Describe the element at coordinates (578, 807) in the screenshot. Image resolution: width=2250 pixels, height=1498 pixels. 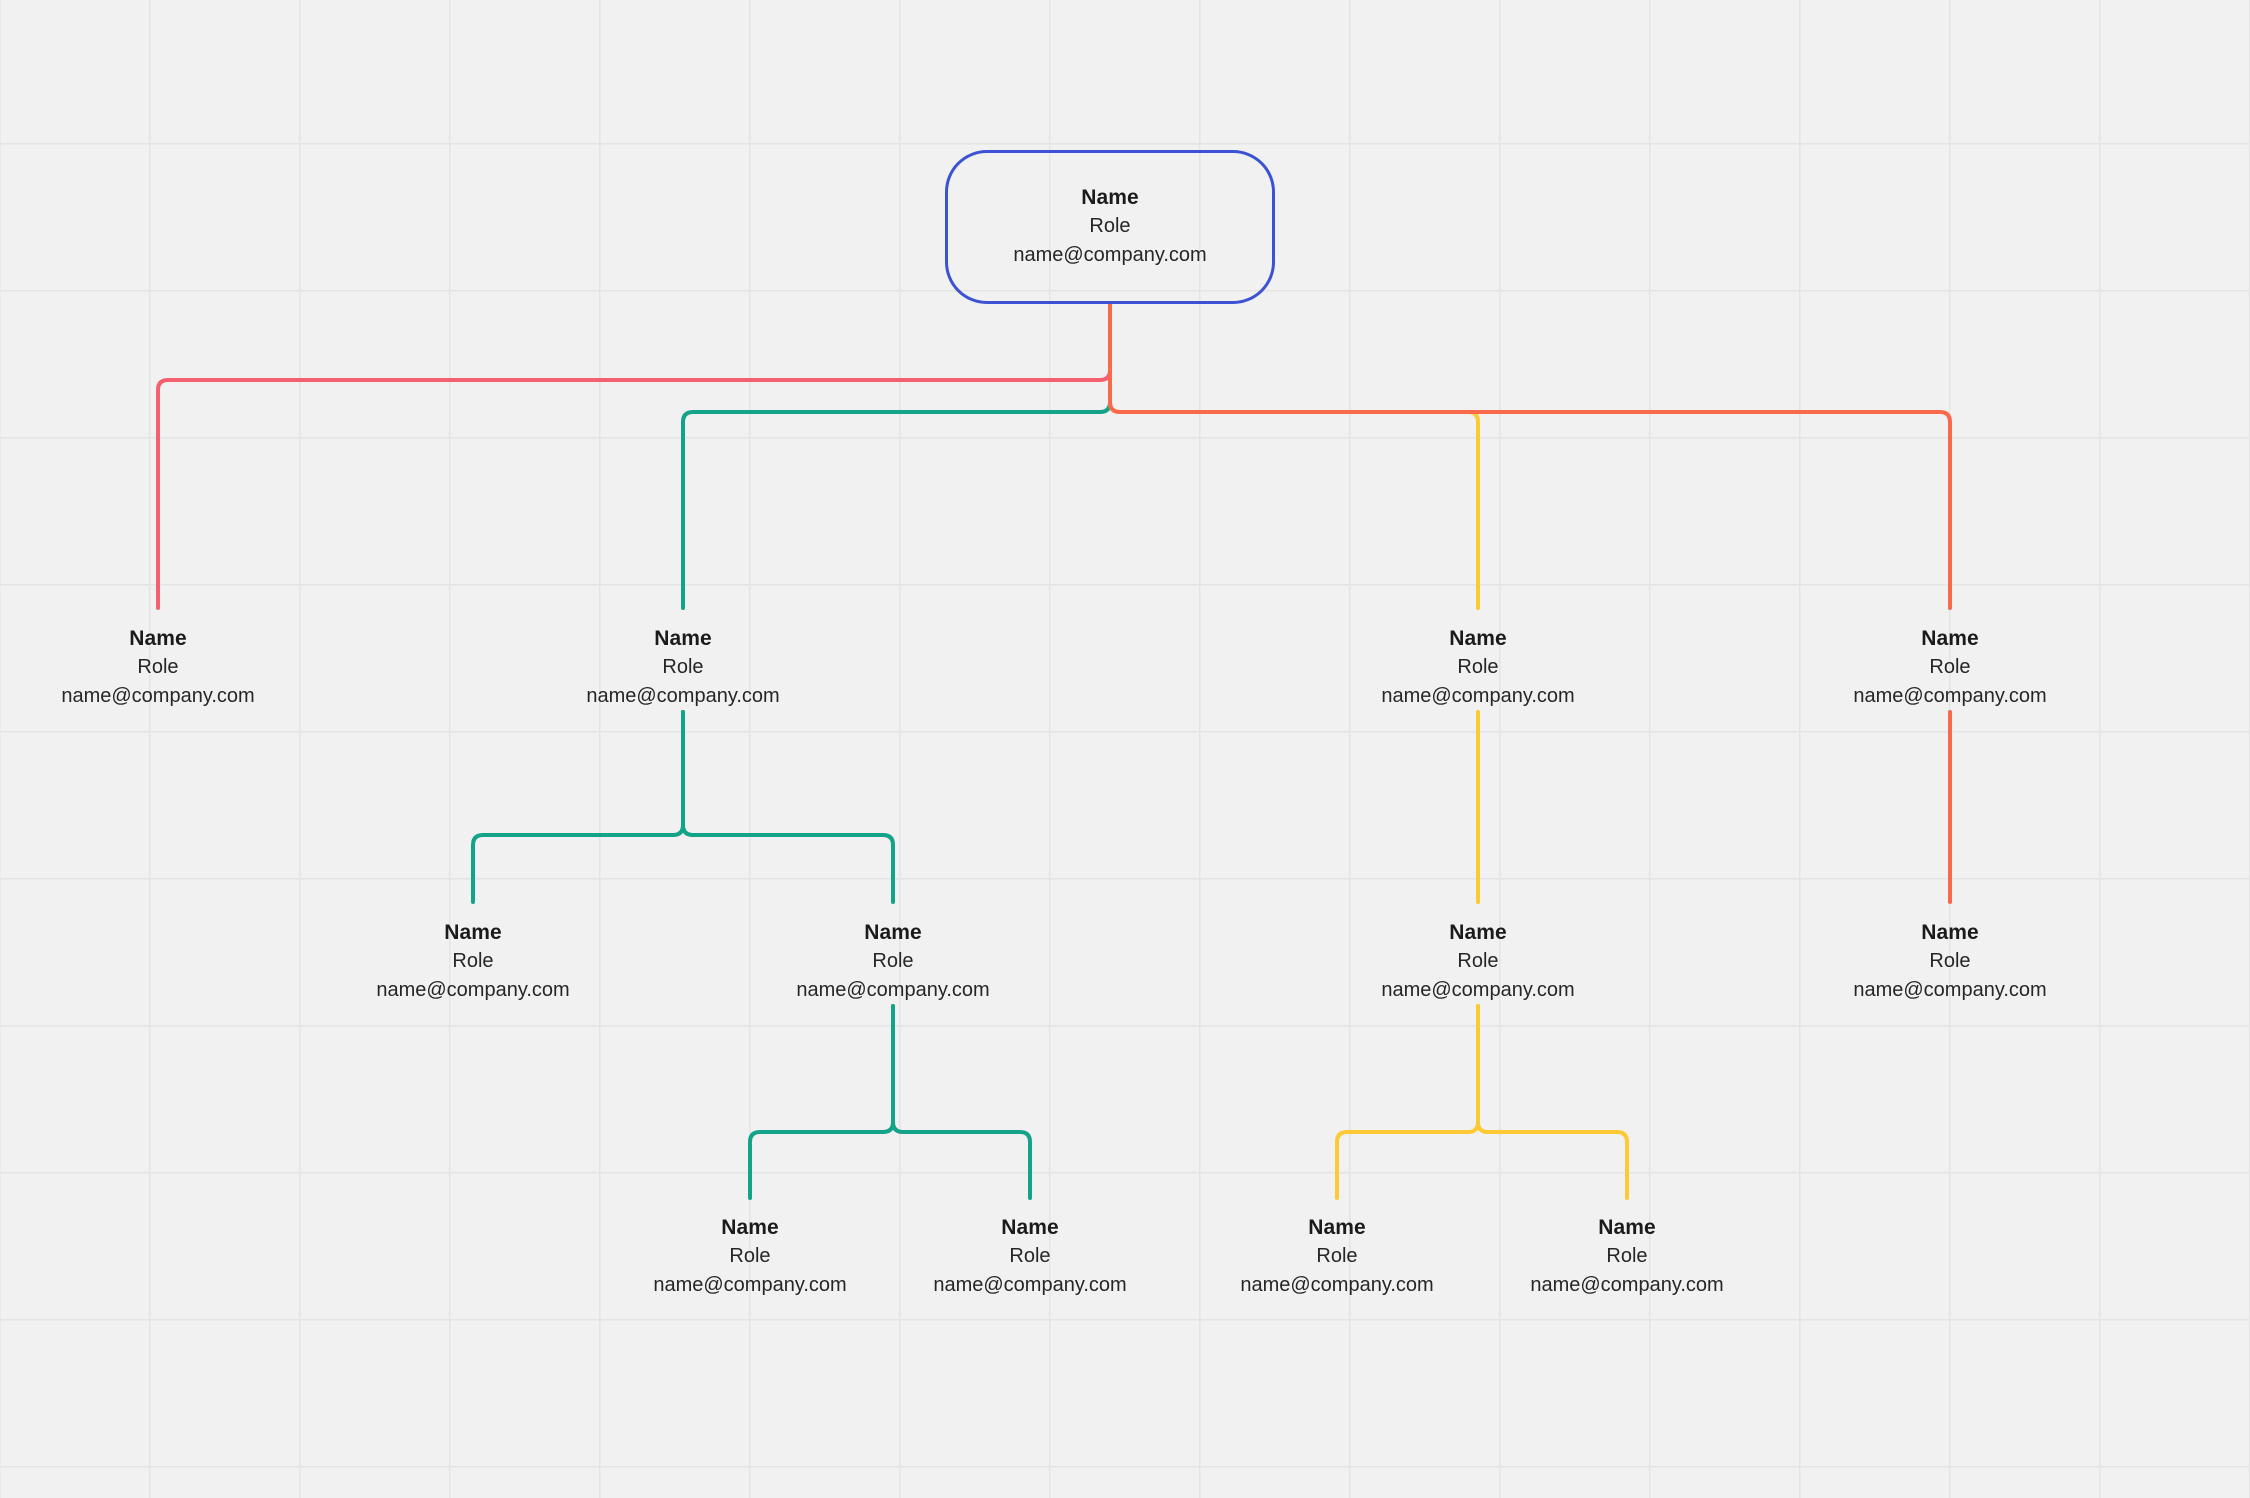
I see `connector-e-n2-n5` at that location.